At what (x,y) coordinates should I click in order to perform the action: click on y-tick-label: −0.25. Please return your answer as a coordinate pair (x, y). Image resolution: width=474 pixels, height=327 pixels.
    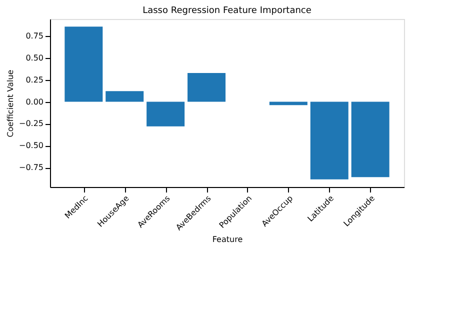
    Looking at the image, I should click on (31, 123).